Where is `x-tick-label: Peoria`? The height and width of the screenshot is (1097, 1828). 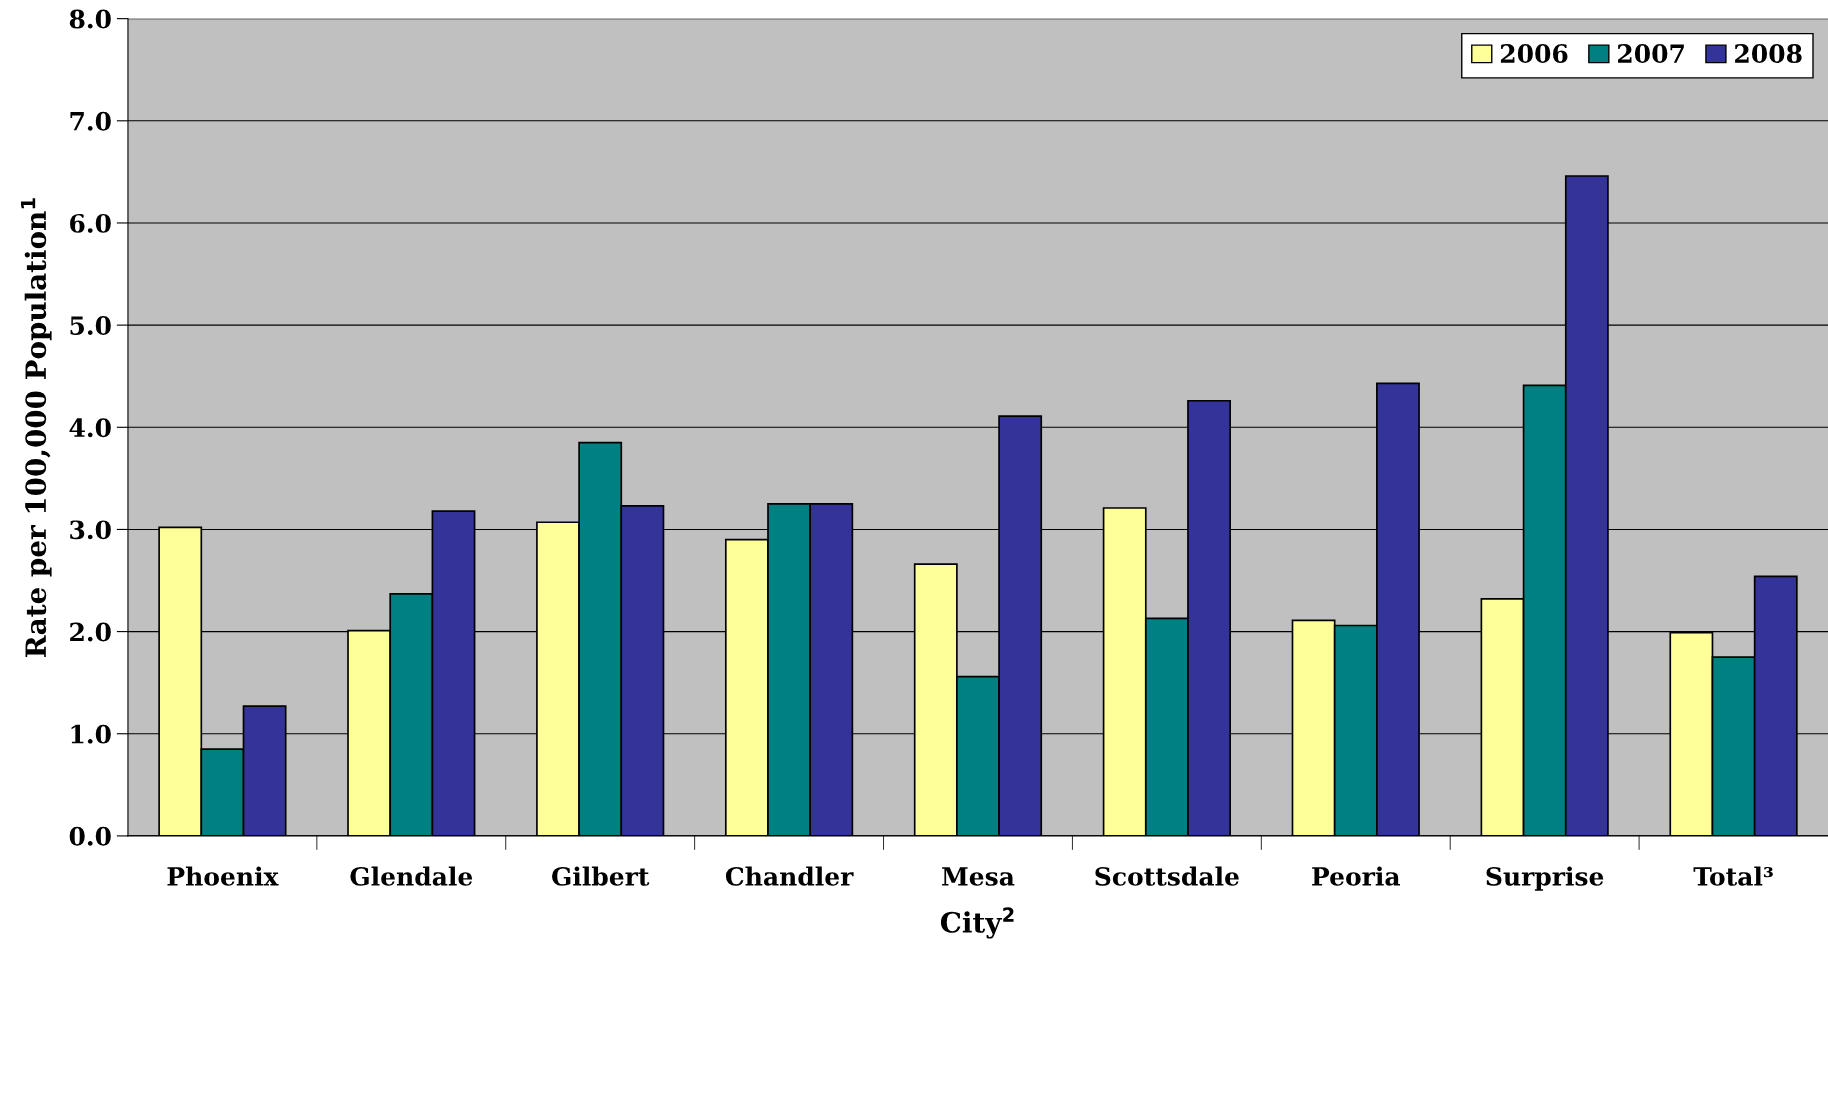 x-tick-label: Peoria is located at coordinates (1356, 876).